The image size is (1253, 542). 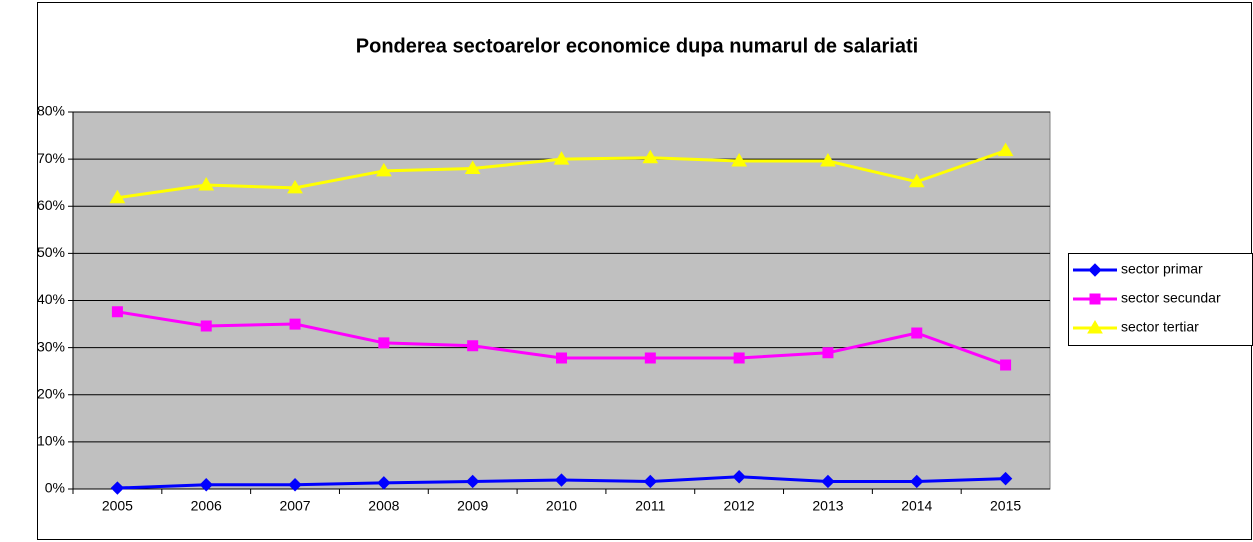 I want to click on x-tick-label: 2005, so click(x=117, y=506).